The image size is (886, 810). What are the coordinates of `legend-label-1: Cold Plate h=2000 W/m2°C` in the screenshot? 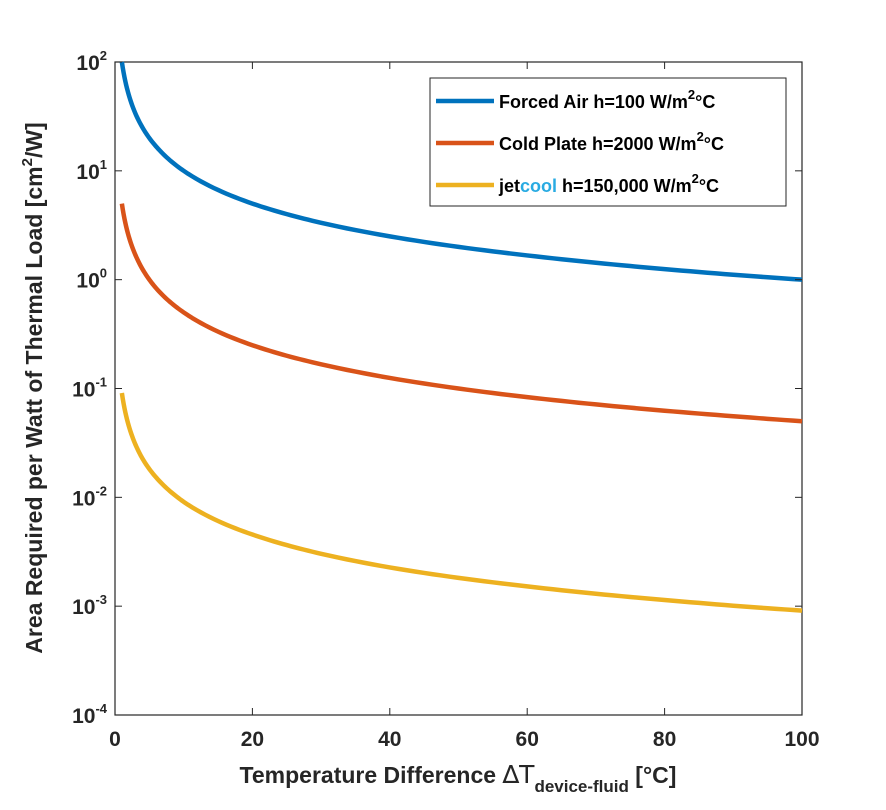 It's located at (611, 141).